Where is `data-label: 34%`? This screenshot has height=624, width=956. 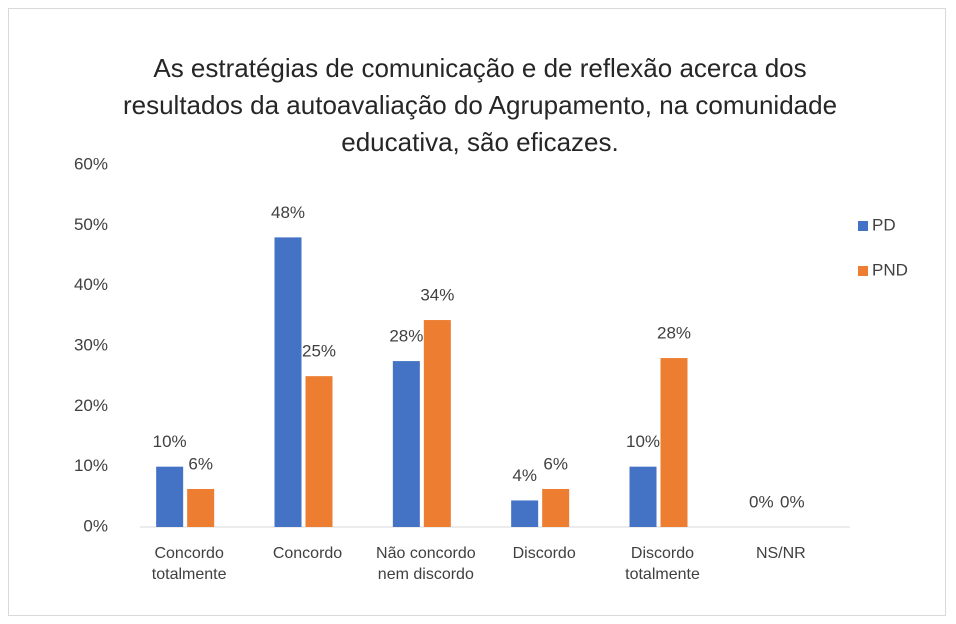
data-label: 34% is located at coordinates (437, 295).